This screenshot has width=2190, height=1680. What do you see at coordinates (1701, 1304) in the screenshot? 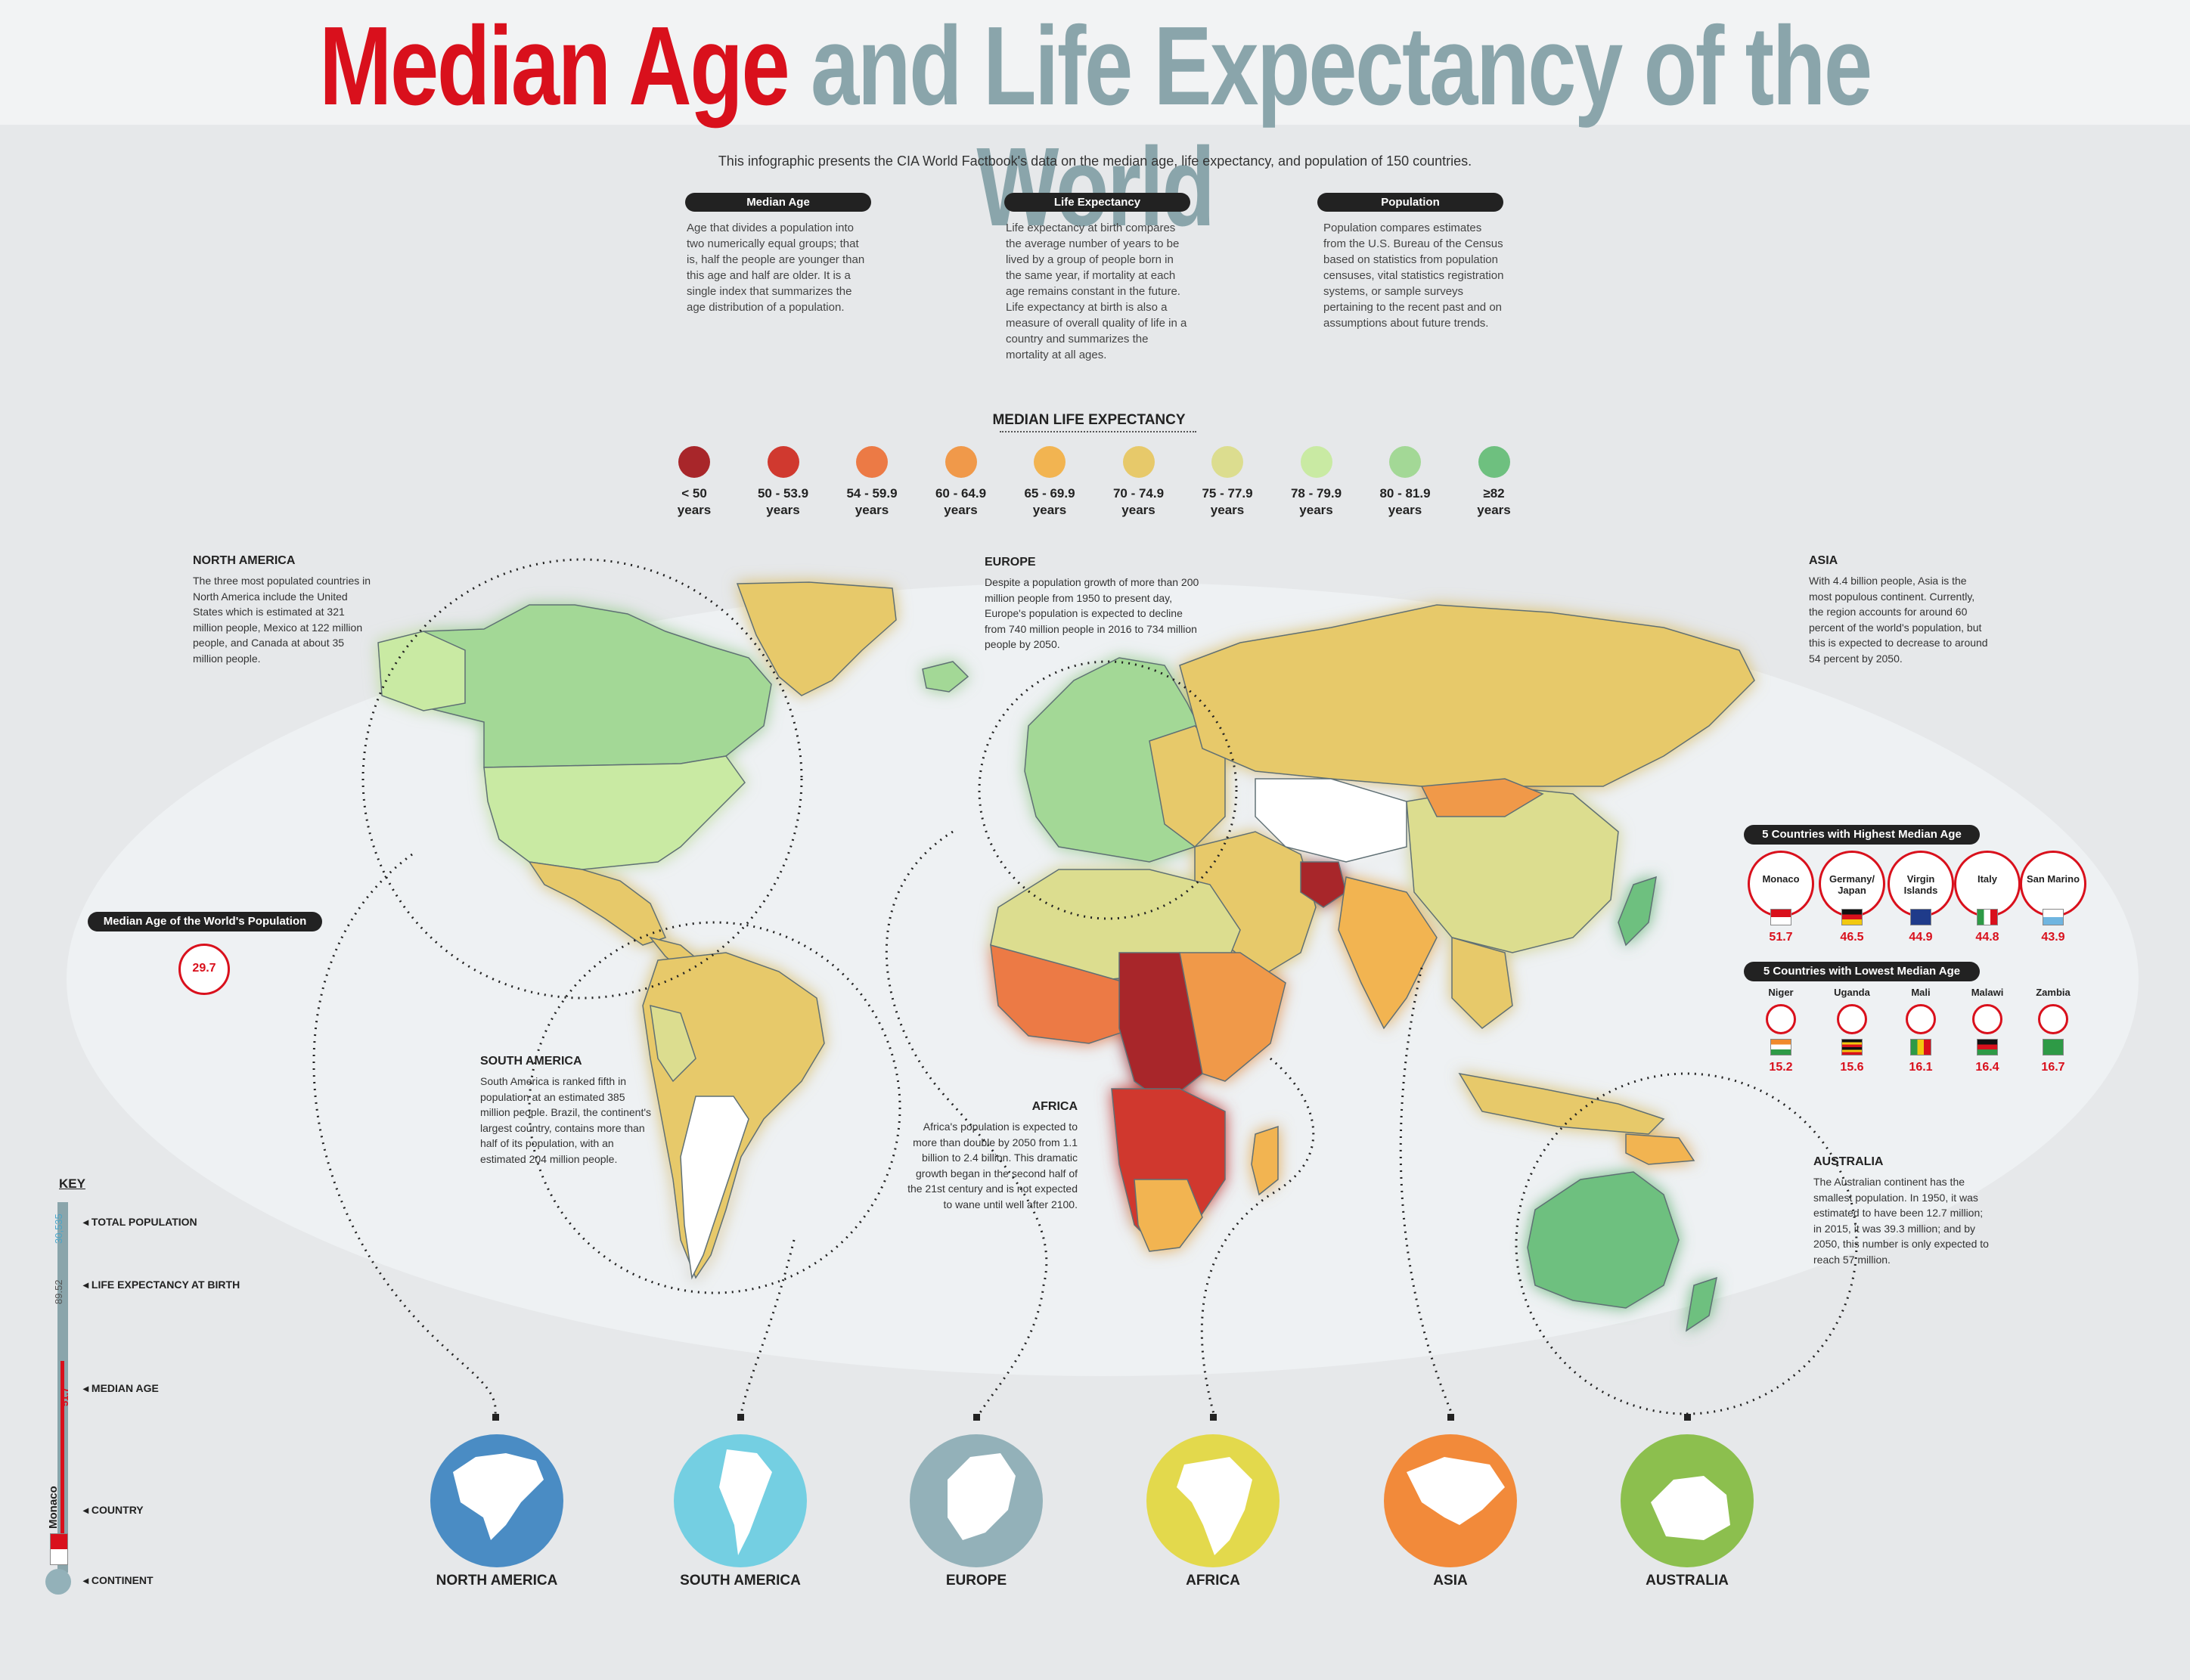
I see `new-zealand-shape` at bounding box center [1701, 1304].